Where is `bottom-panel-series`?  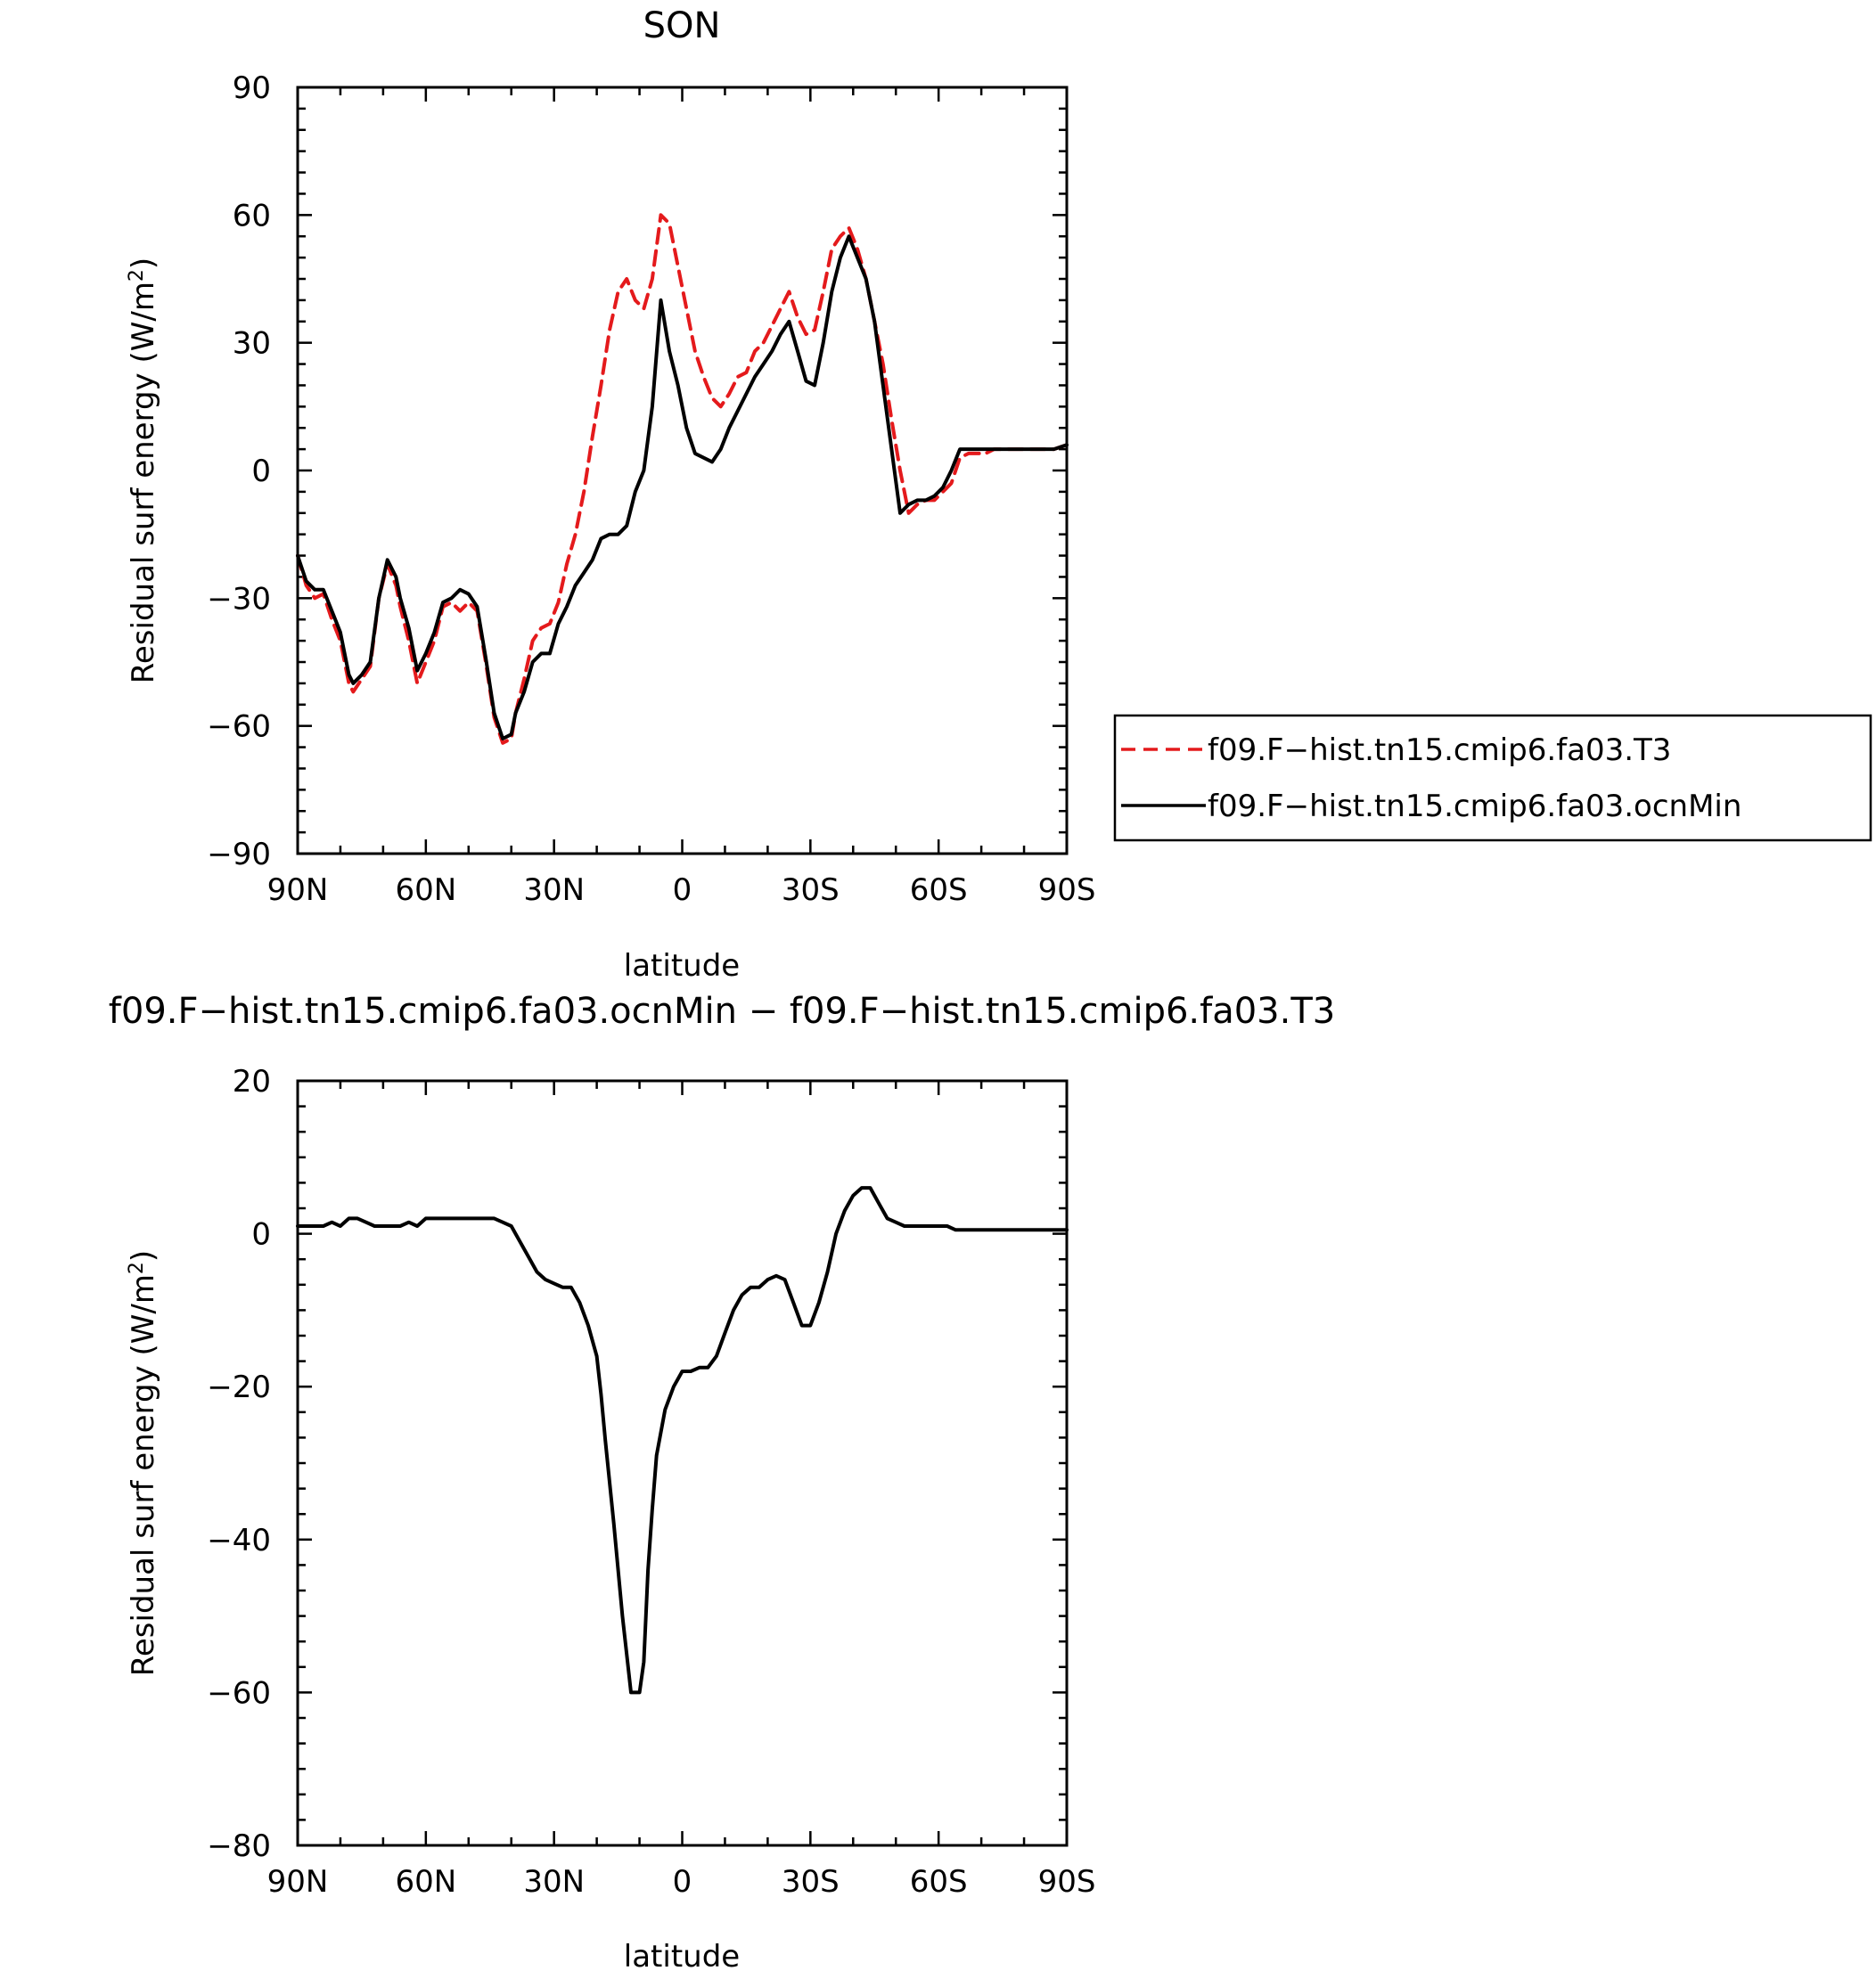
bottom-panel-series is located at coordinates (683, 1440).